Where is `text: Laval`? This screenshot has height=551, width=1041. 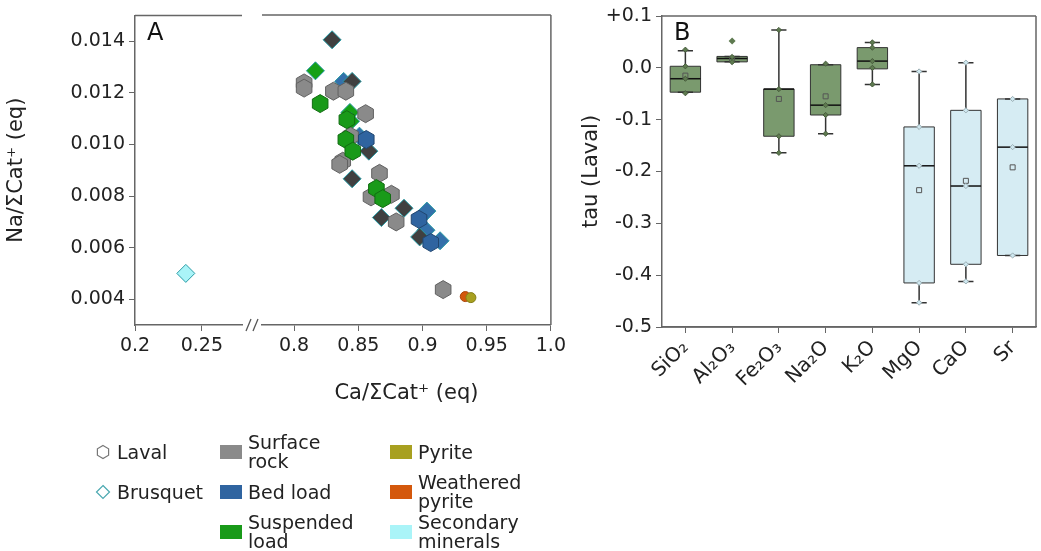
text: Laval is located at coordinates (142, 451).